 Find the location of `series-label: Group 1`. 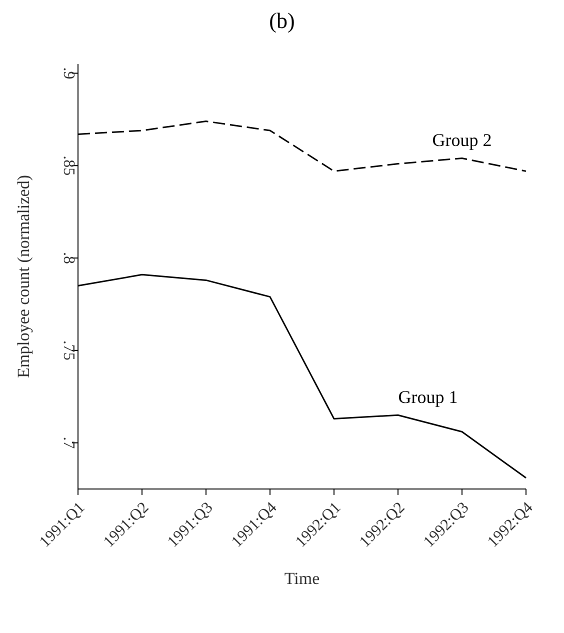

series-label: Group 1 is located at coordinates (428, 397).